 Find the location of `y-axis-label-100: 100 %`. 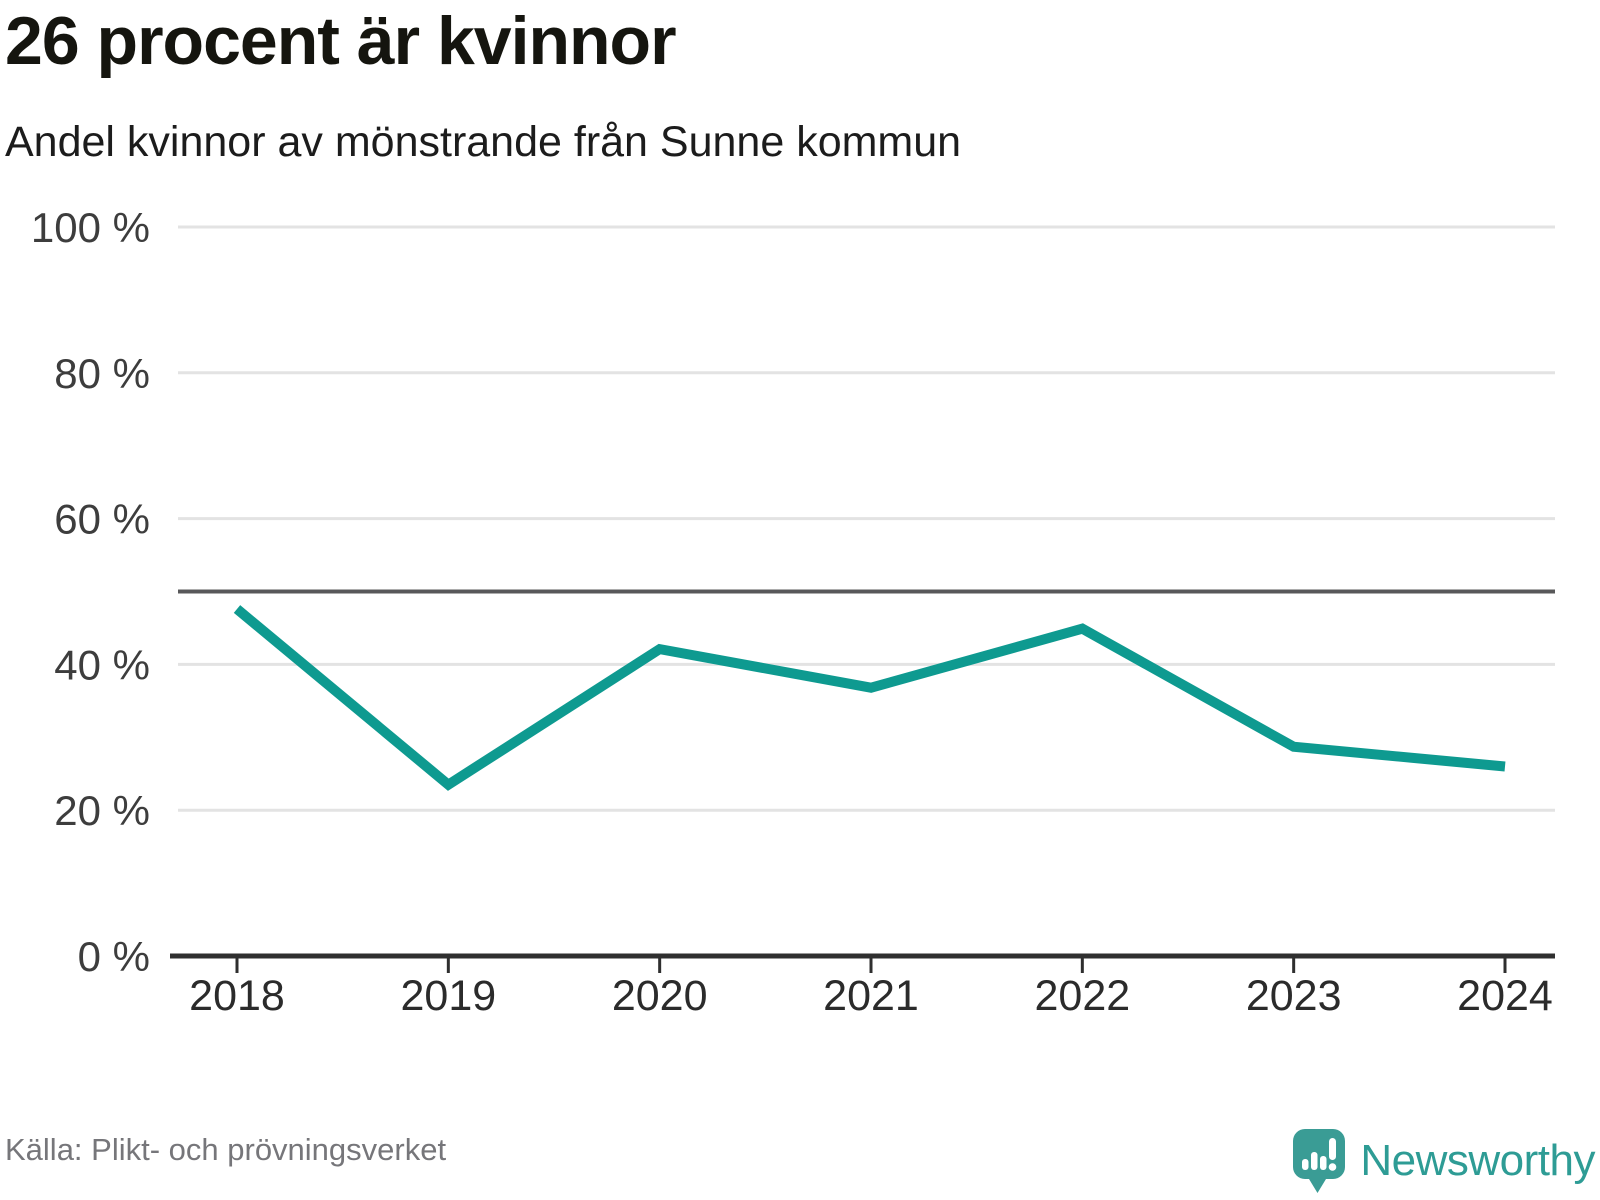

y-axis-label-100: 100 % is located at coordinates (90, 227).